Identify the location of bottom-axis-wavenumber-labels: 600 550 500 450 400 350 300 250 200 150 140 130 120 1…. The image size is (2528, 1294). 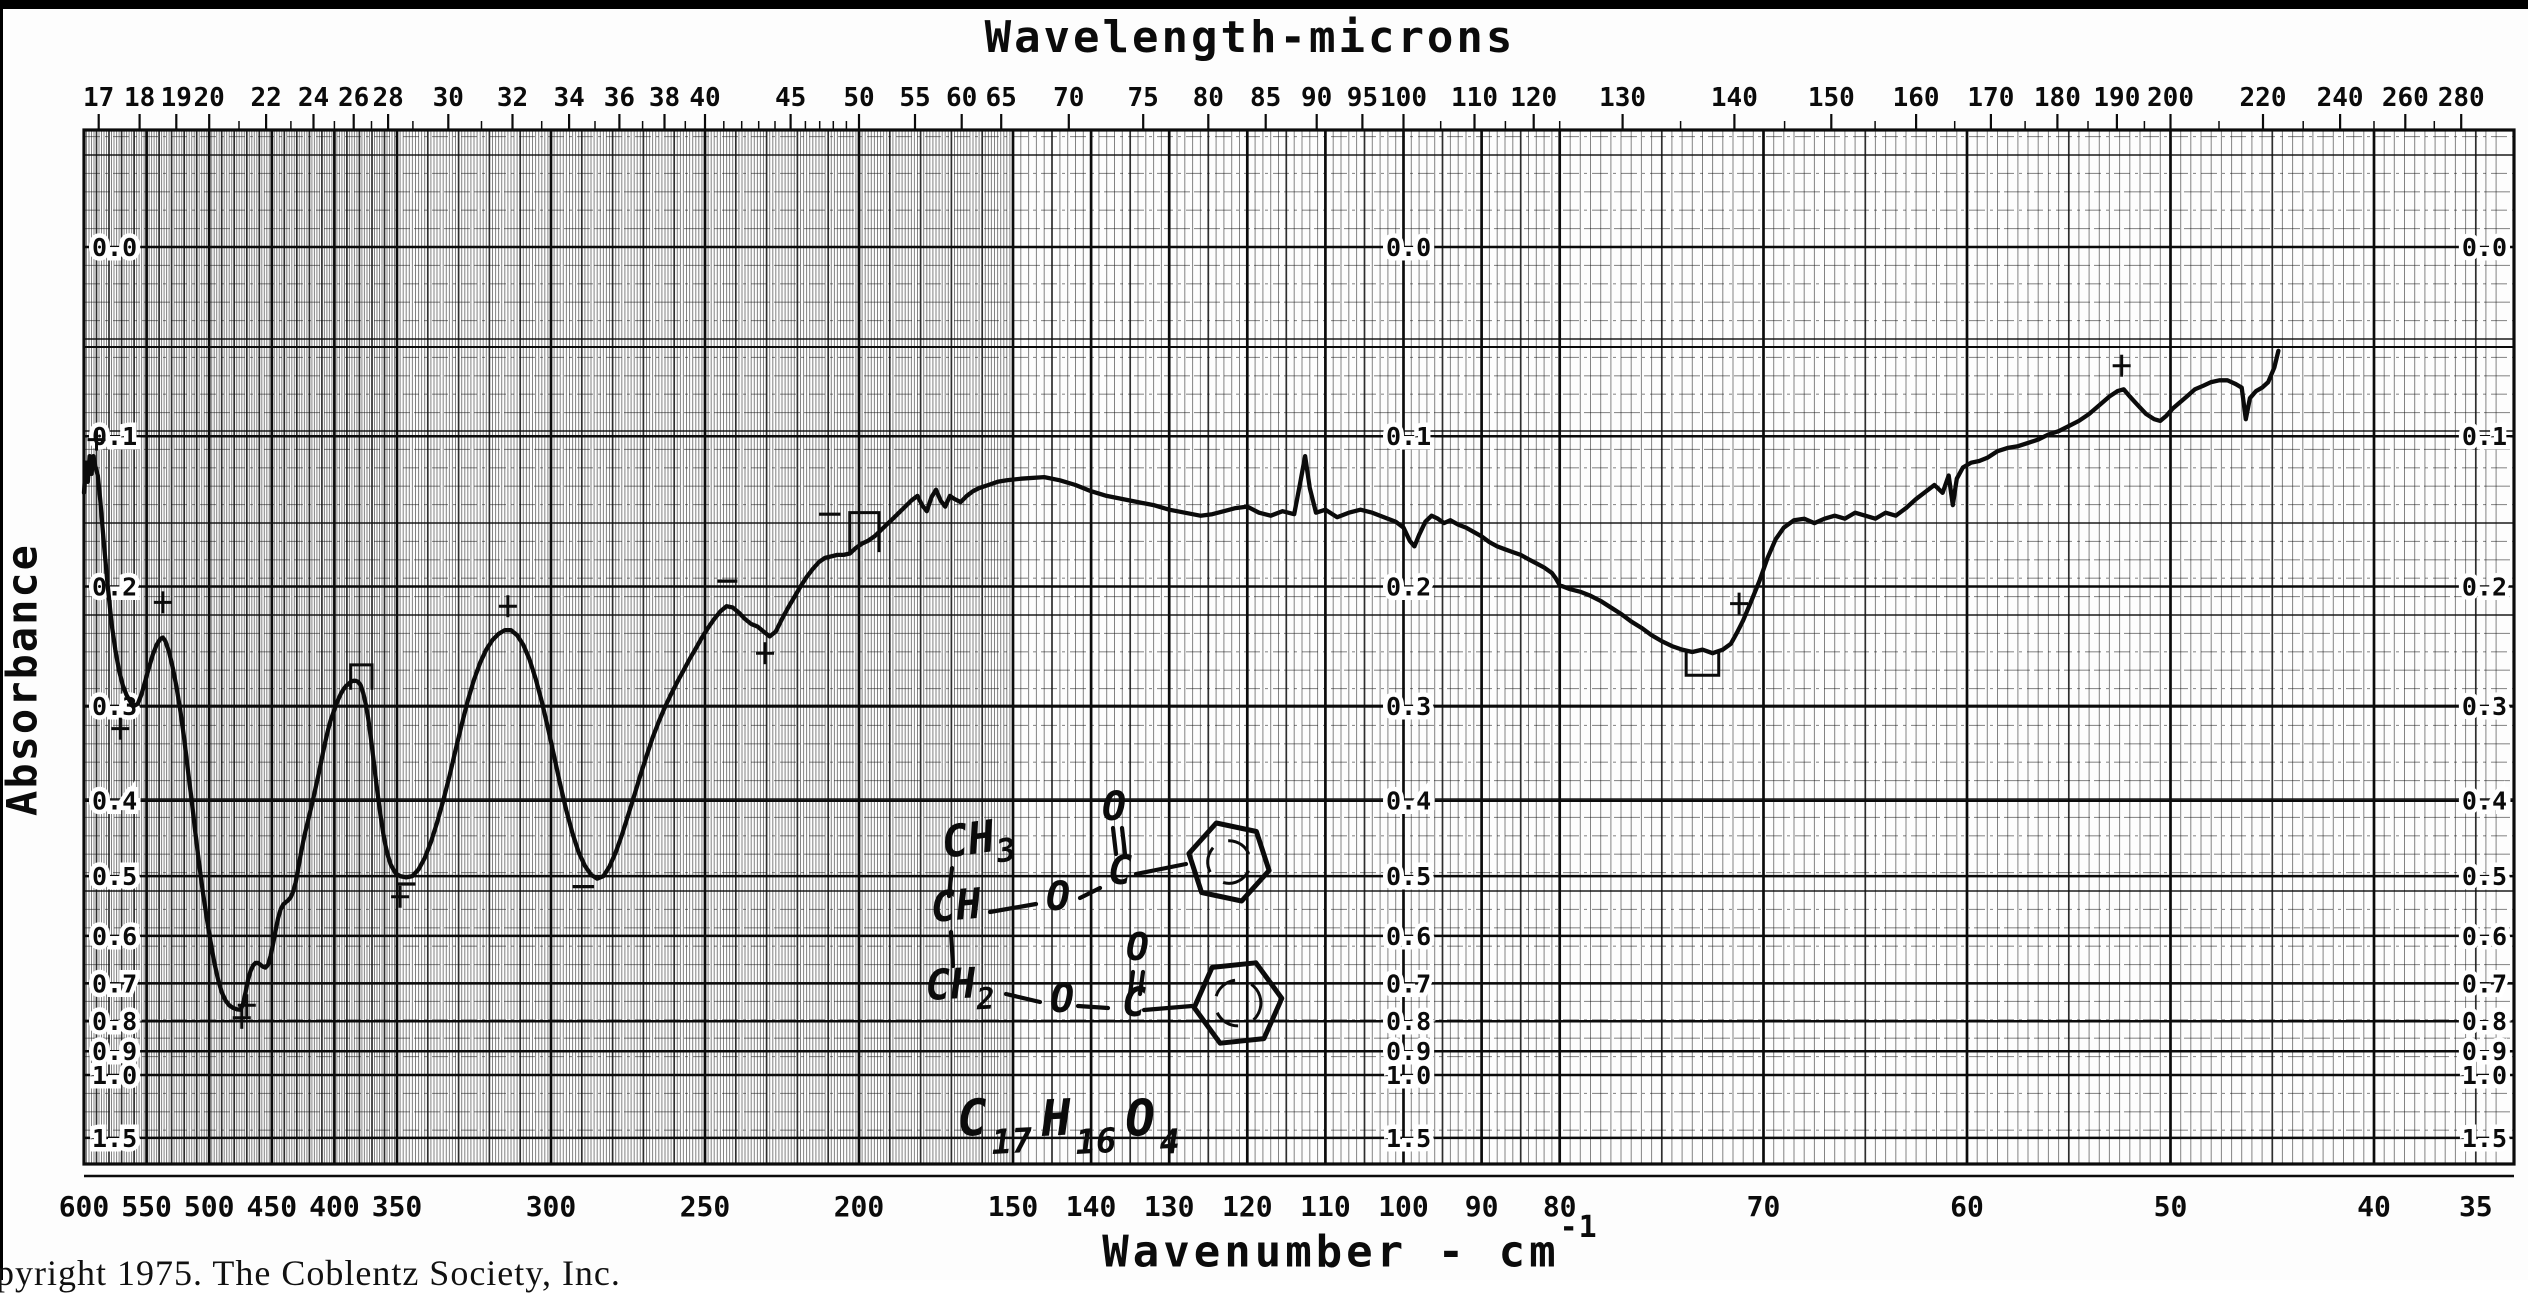
(1276, 1206).